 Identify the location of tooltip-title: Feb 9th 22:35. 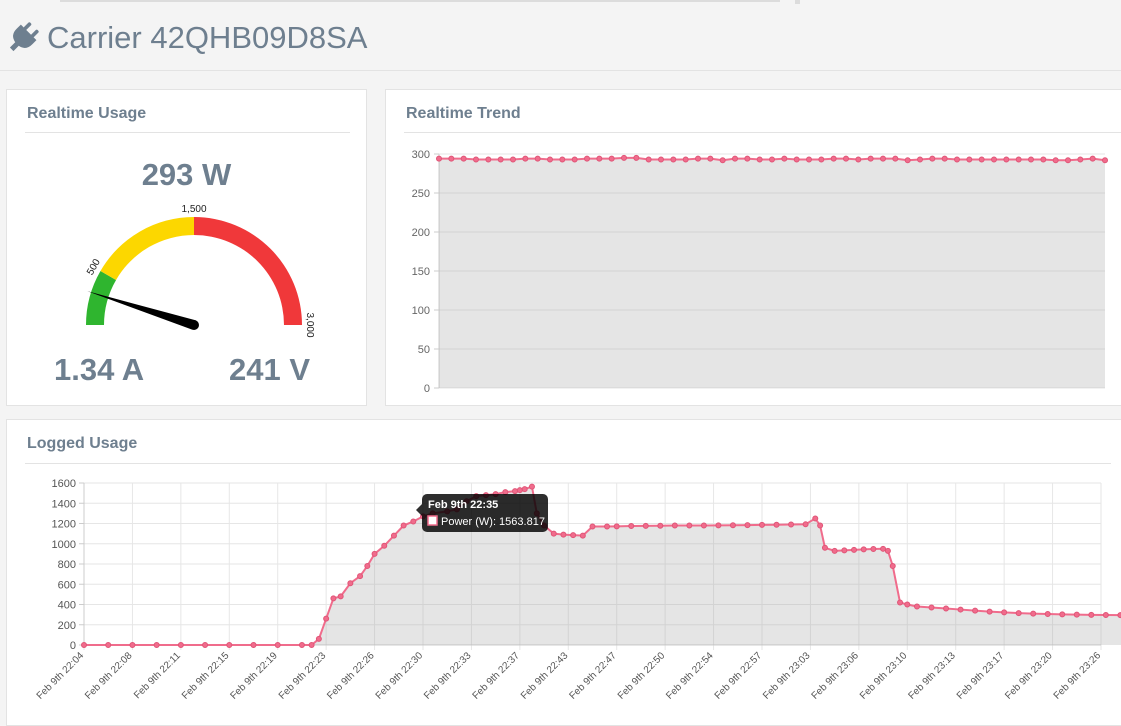
(463, 505).